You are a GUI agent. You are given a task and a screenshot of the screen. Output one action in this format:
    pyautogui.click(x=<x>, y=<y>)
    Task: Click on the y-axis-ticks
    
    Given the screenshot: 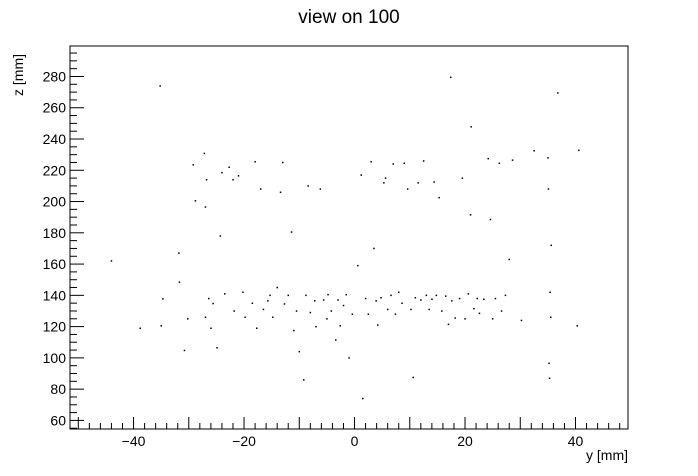 What is the action you would take?
    pyautogui.click(x=77, y=240)
    